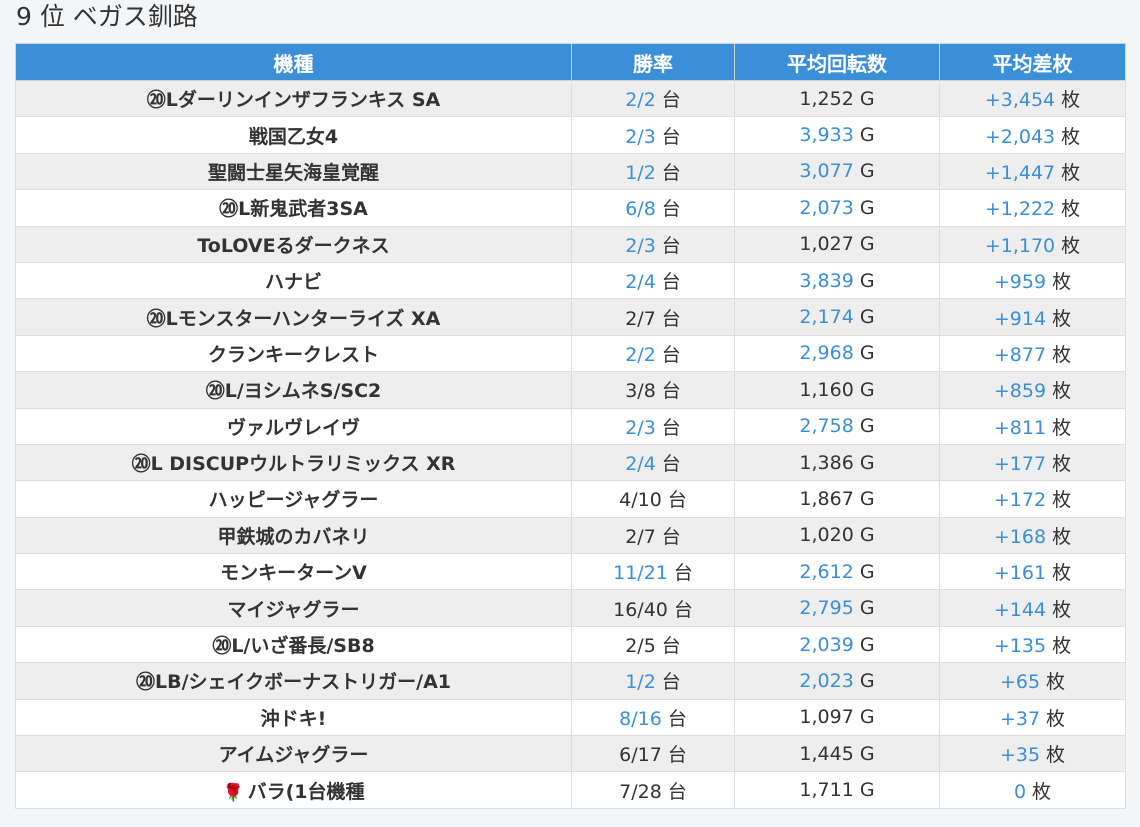 This screenshot has height=827, width=1140. I want to click on avg-spins-value: 2,968, so click(826, 353).